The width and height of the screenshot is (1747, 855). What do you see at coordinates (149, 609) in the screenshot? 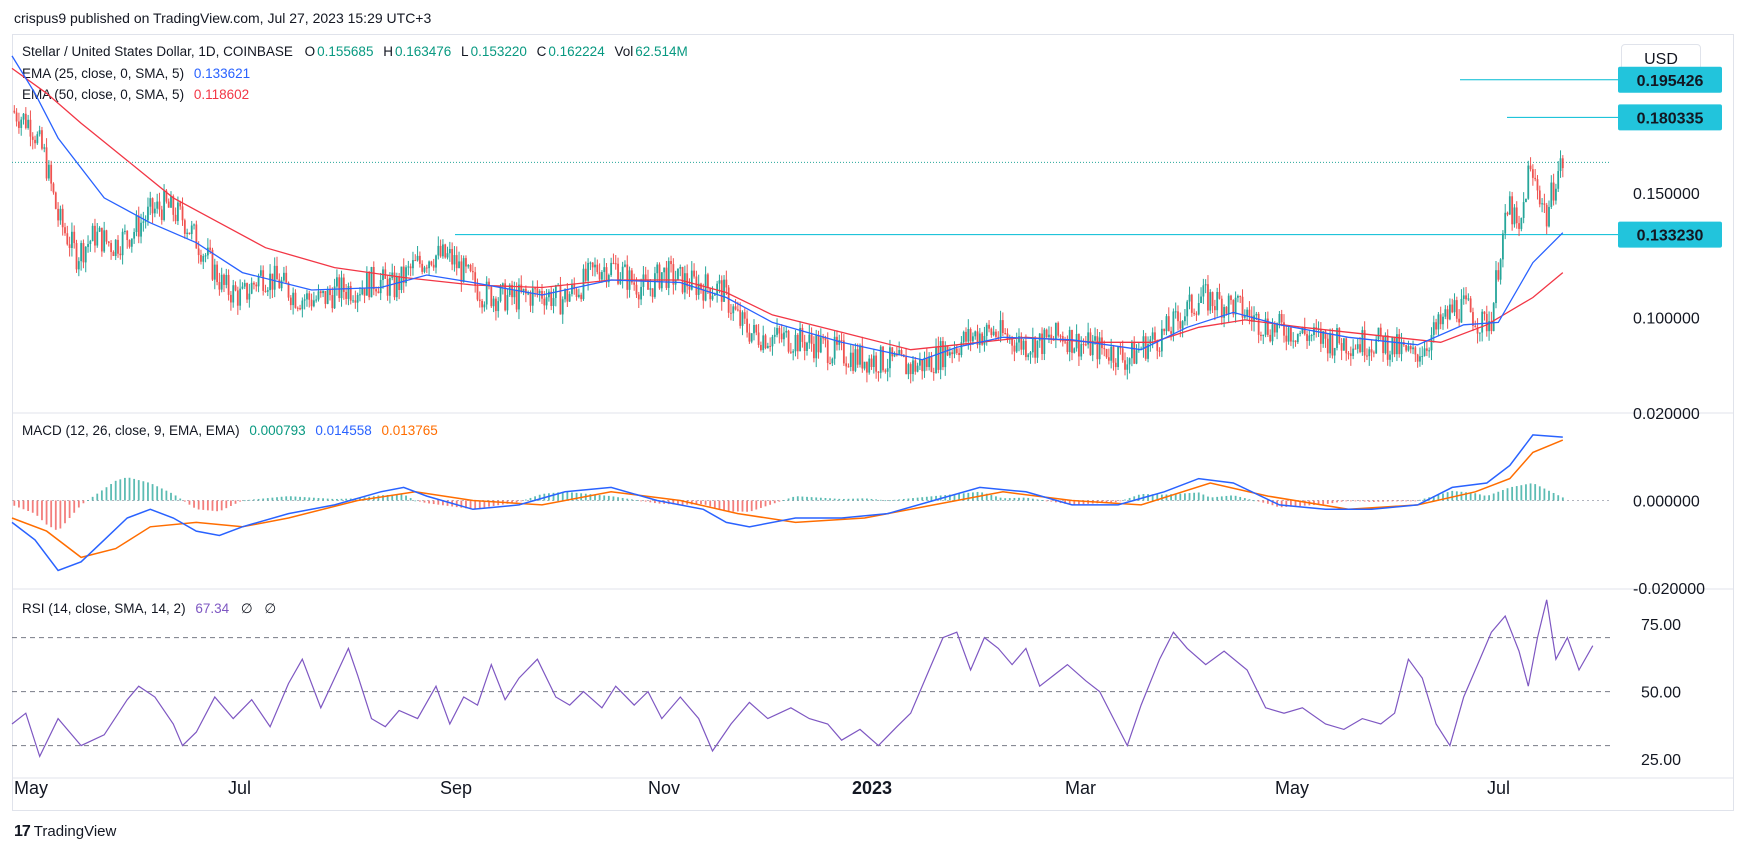
I see `legend-rsi: RSI (14, close, SMA, 14, 2) 67.34 ∅ ∅` at bounding box center [149, 609].